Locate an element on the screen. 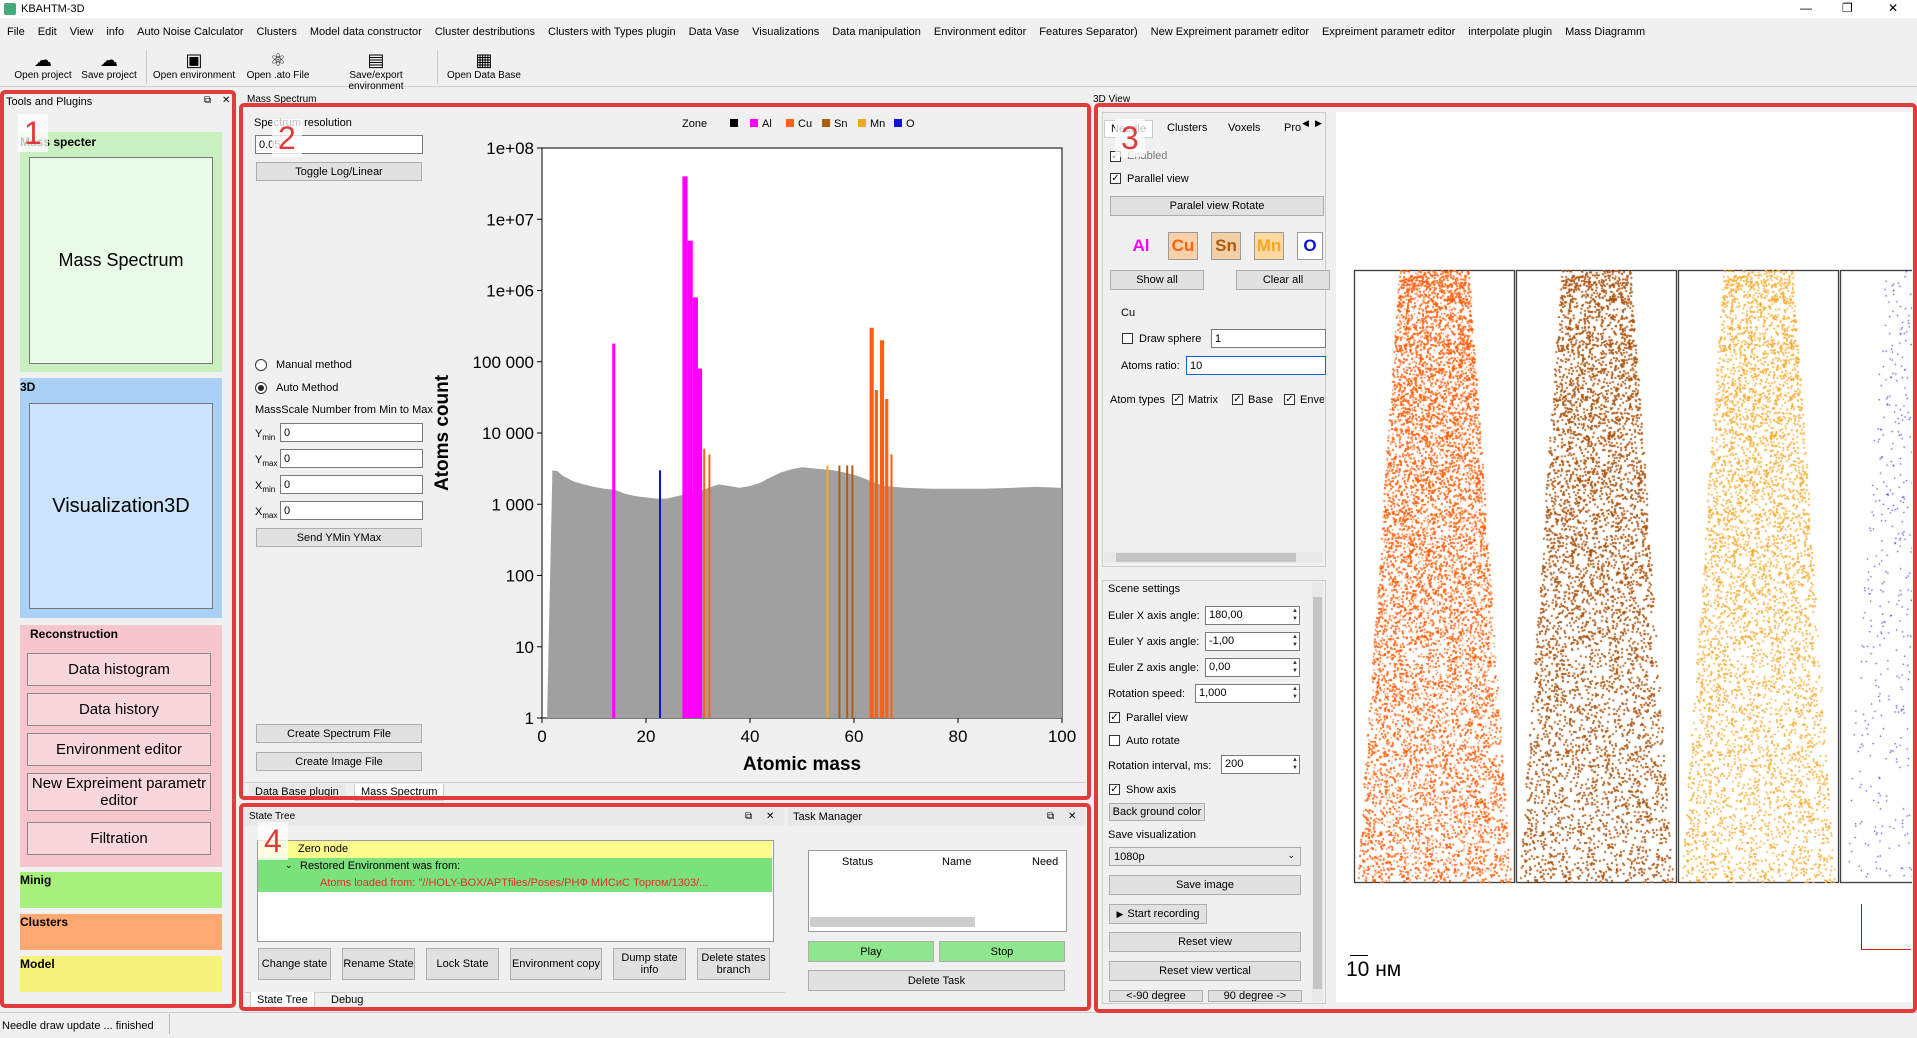 This screenshot has height=1038, width=1917. menu-item-5: Clusters is located at coordinates (276, 32).